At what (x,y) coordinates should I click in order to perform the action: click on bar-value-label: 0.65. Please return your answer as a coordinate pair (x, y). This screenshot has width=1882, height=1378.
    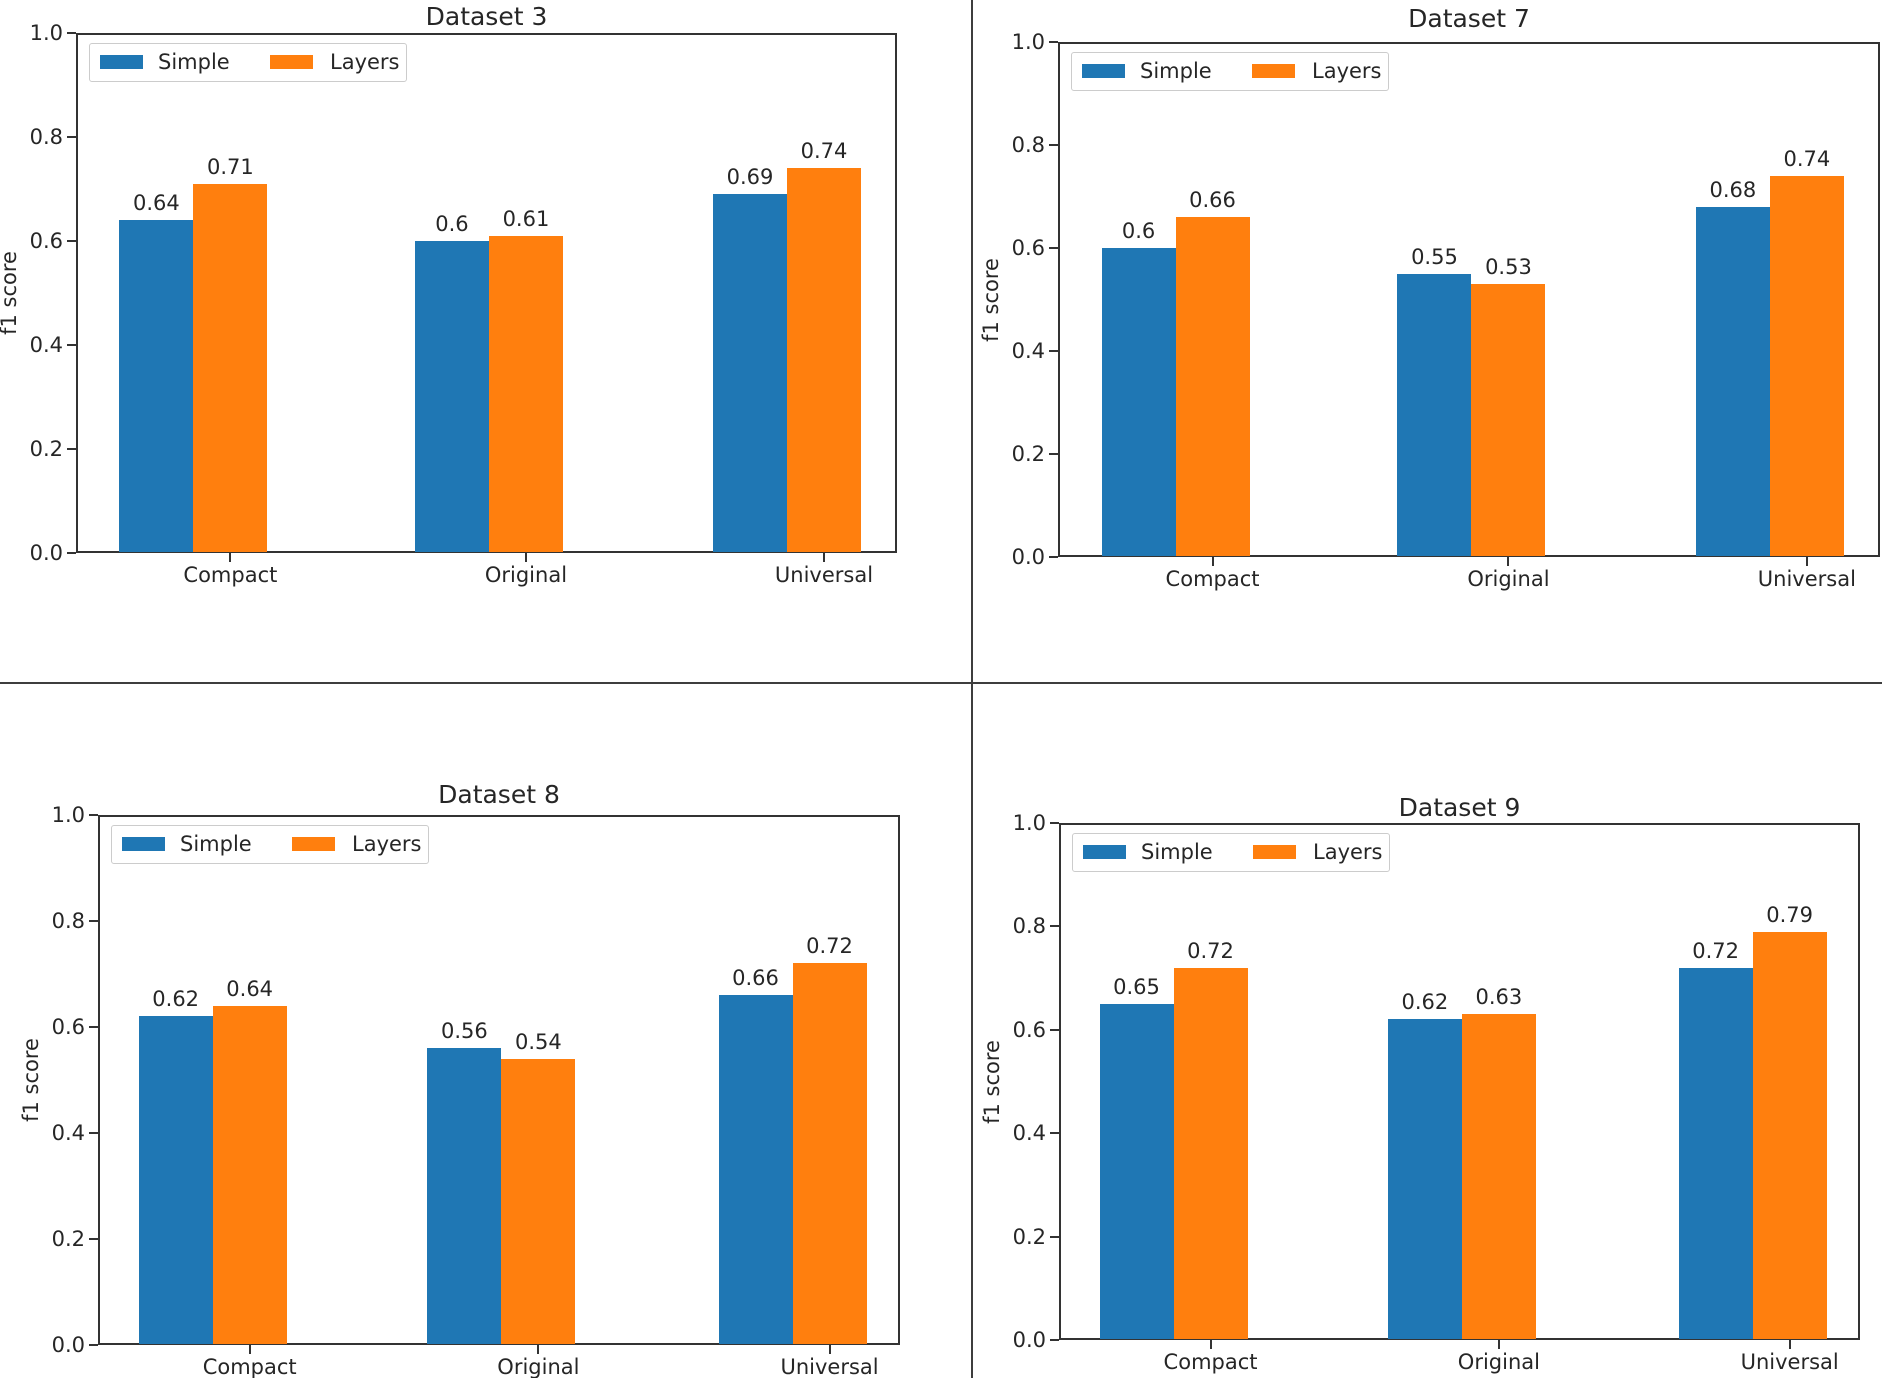
    Looking at the image, I should click on (1136, 986).